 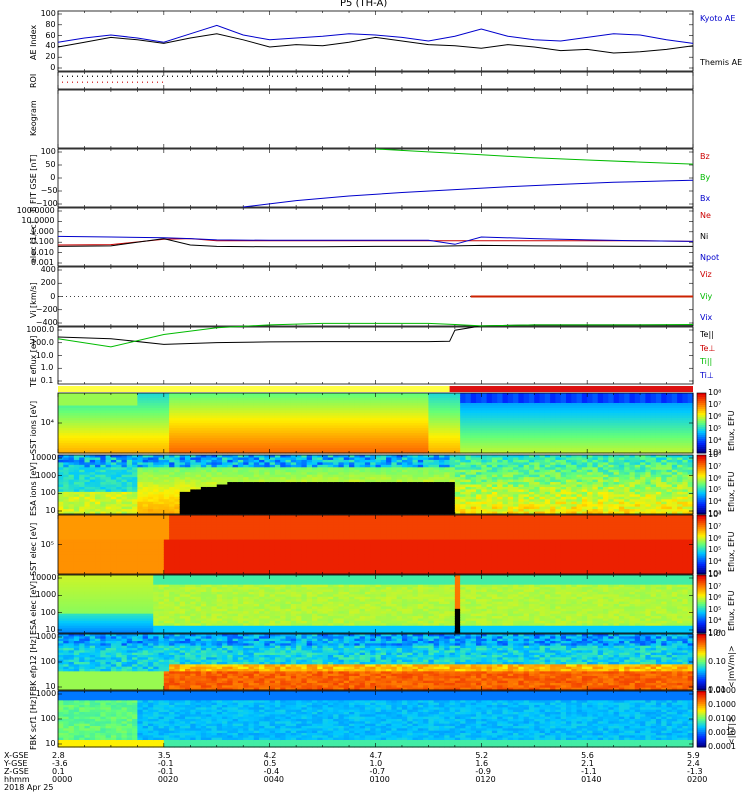 I want to click on y-tick-label: 10.0, so click(x=45, y=356).